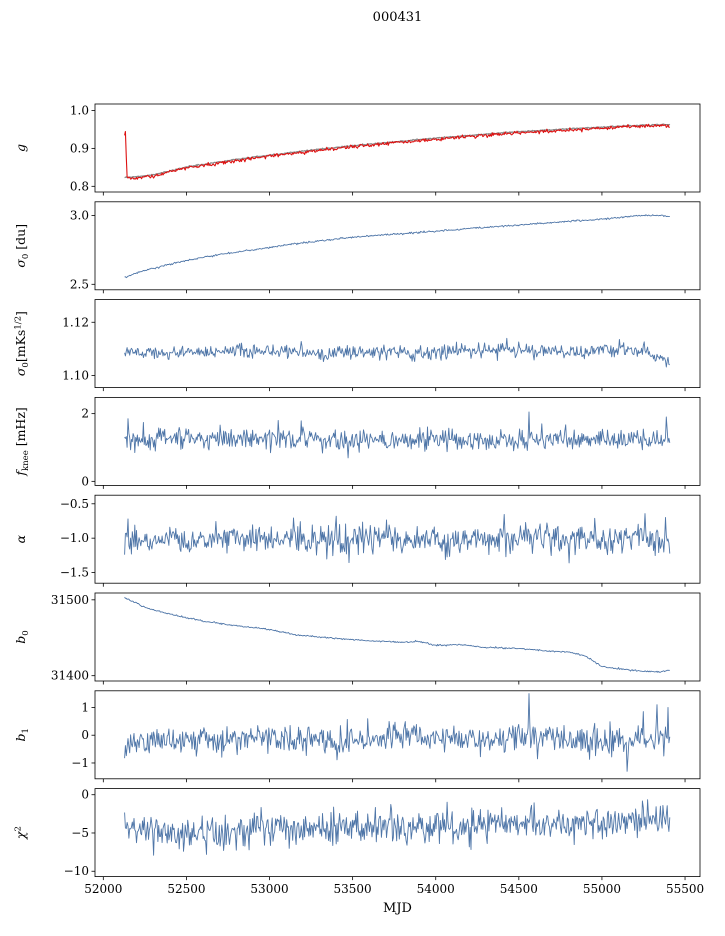 This screenshot has width=725, height=936. I want to click on y-axis-label-alpha: α, so click(20, 538).